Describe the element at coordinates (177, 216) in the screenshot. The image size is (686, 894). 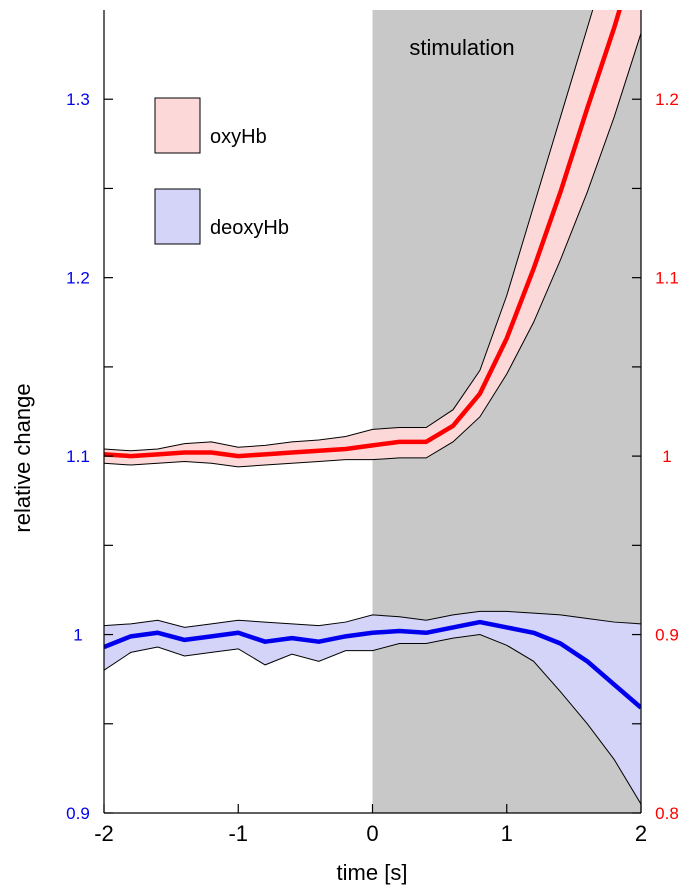
I see `legend-swatch-deoxyHb` at that location.